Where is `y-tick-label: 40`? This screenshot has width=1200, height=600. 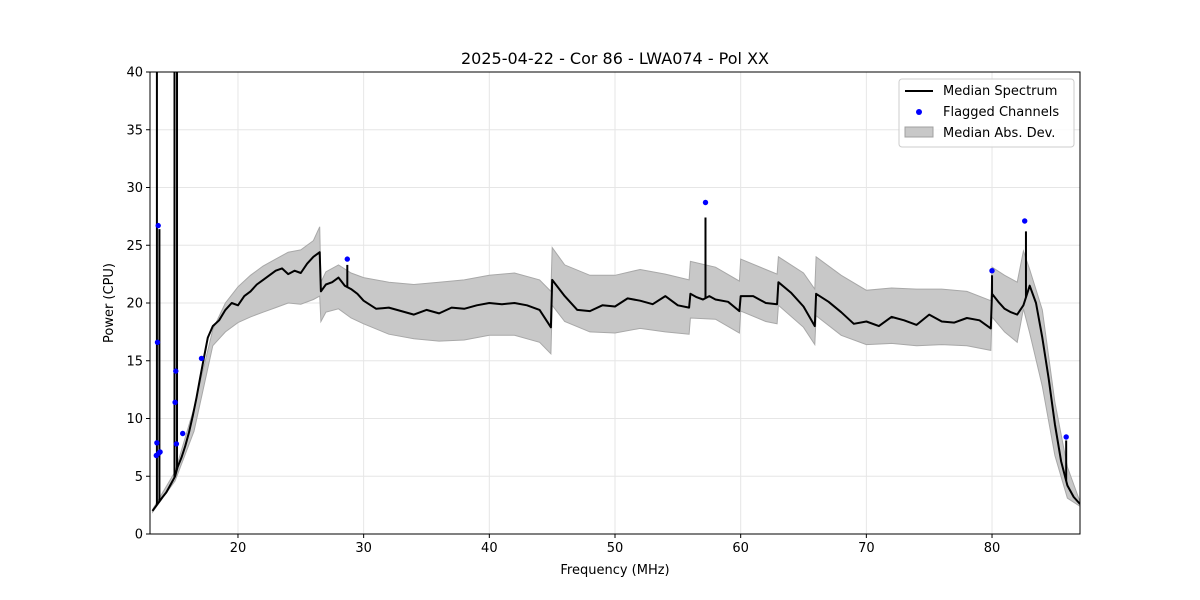
y-tick-label: 40 is located at coordinates (134, 73).